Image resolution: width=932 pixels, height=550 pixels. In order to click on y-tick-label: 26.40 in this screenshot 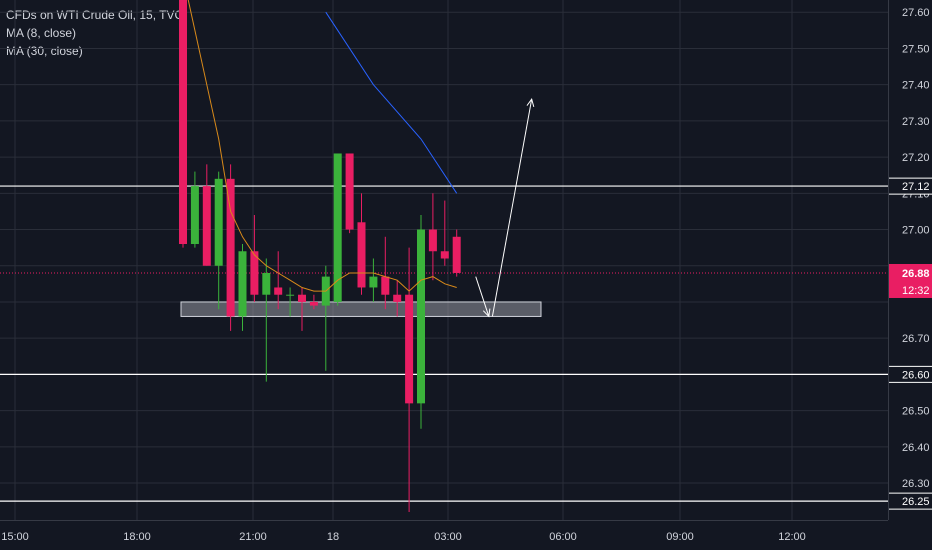, I will do `click(916, 448)`.